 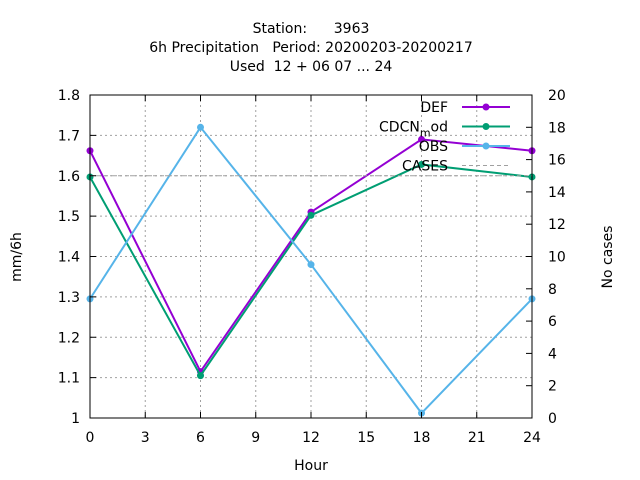 What do you see at coordinates (552, 354) in the screenshot?
I see `y2-tick-label: 4` at bounding box center [552, 354].